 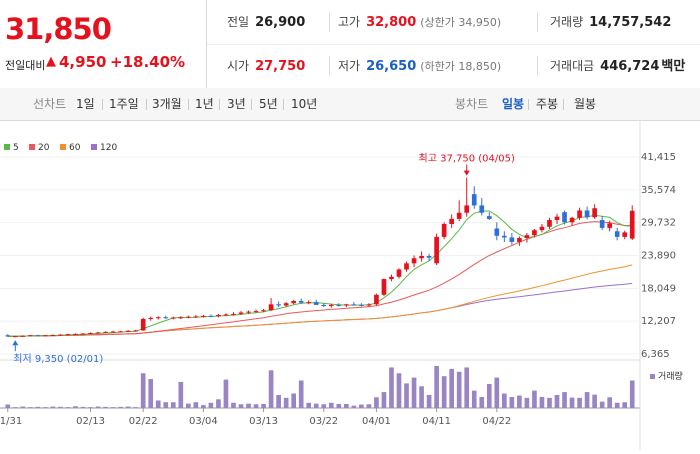 I want to click on period-3m-button: 3개월, so click(x=167, y=104).